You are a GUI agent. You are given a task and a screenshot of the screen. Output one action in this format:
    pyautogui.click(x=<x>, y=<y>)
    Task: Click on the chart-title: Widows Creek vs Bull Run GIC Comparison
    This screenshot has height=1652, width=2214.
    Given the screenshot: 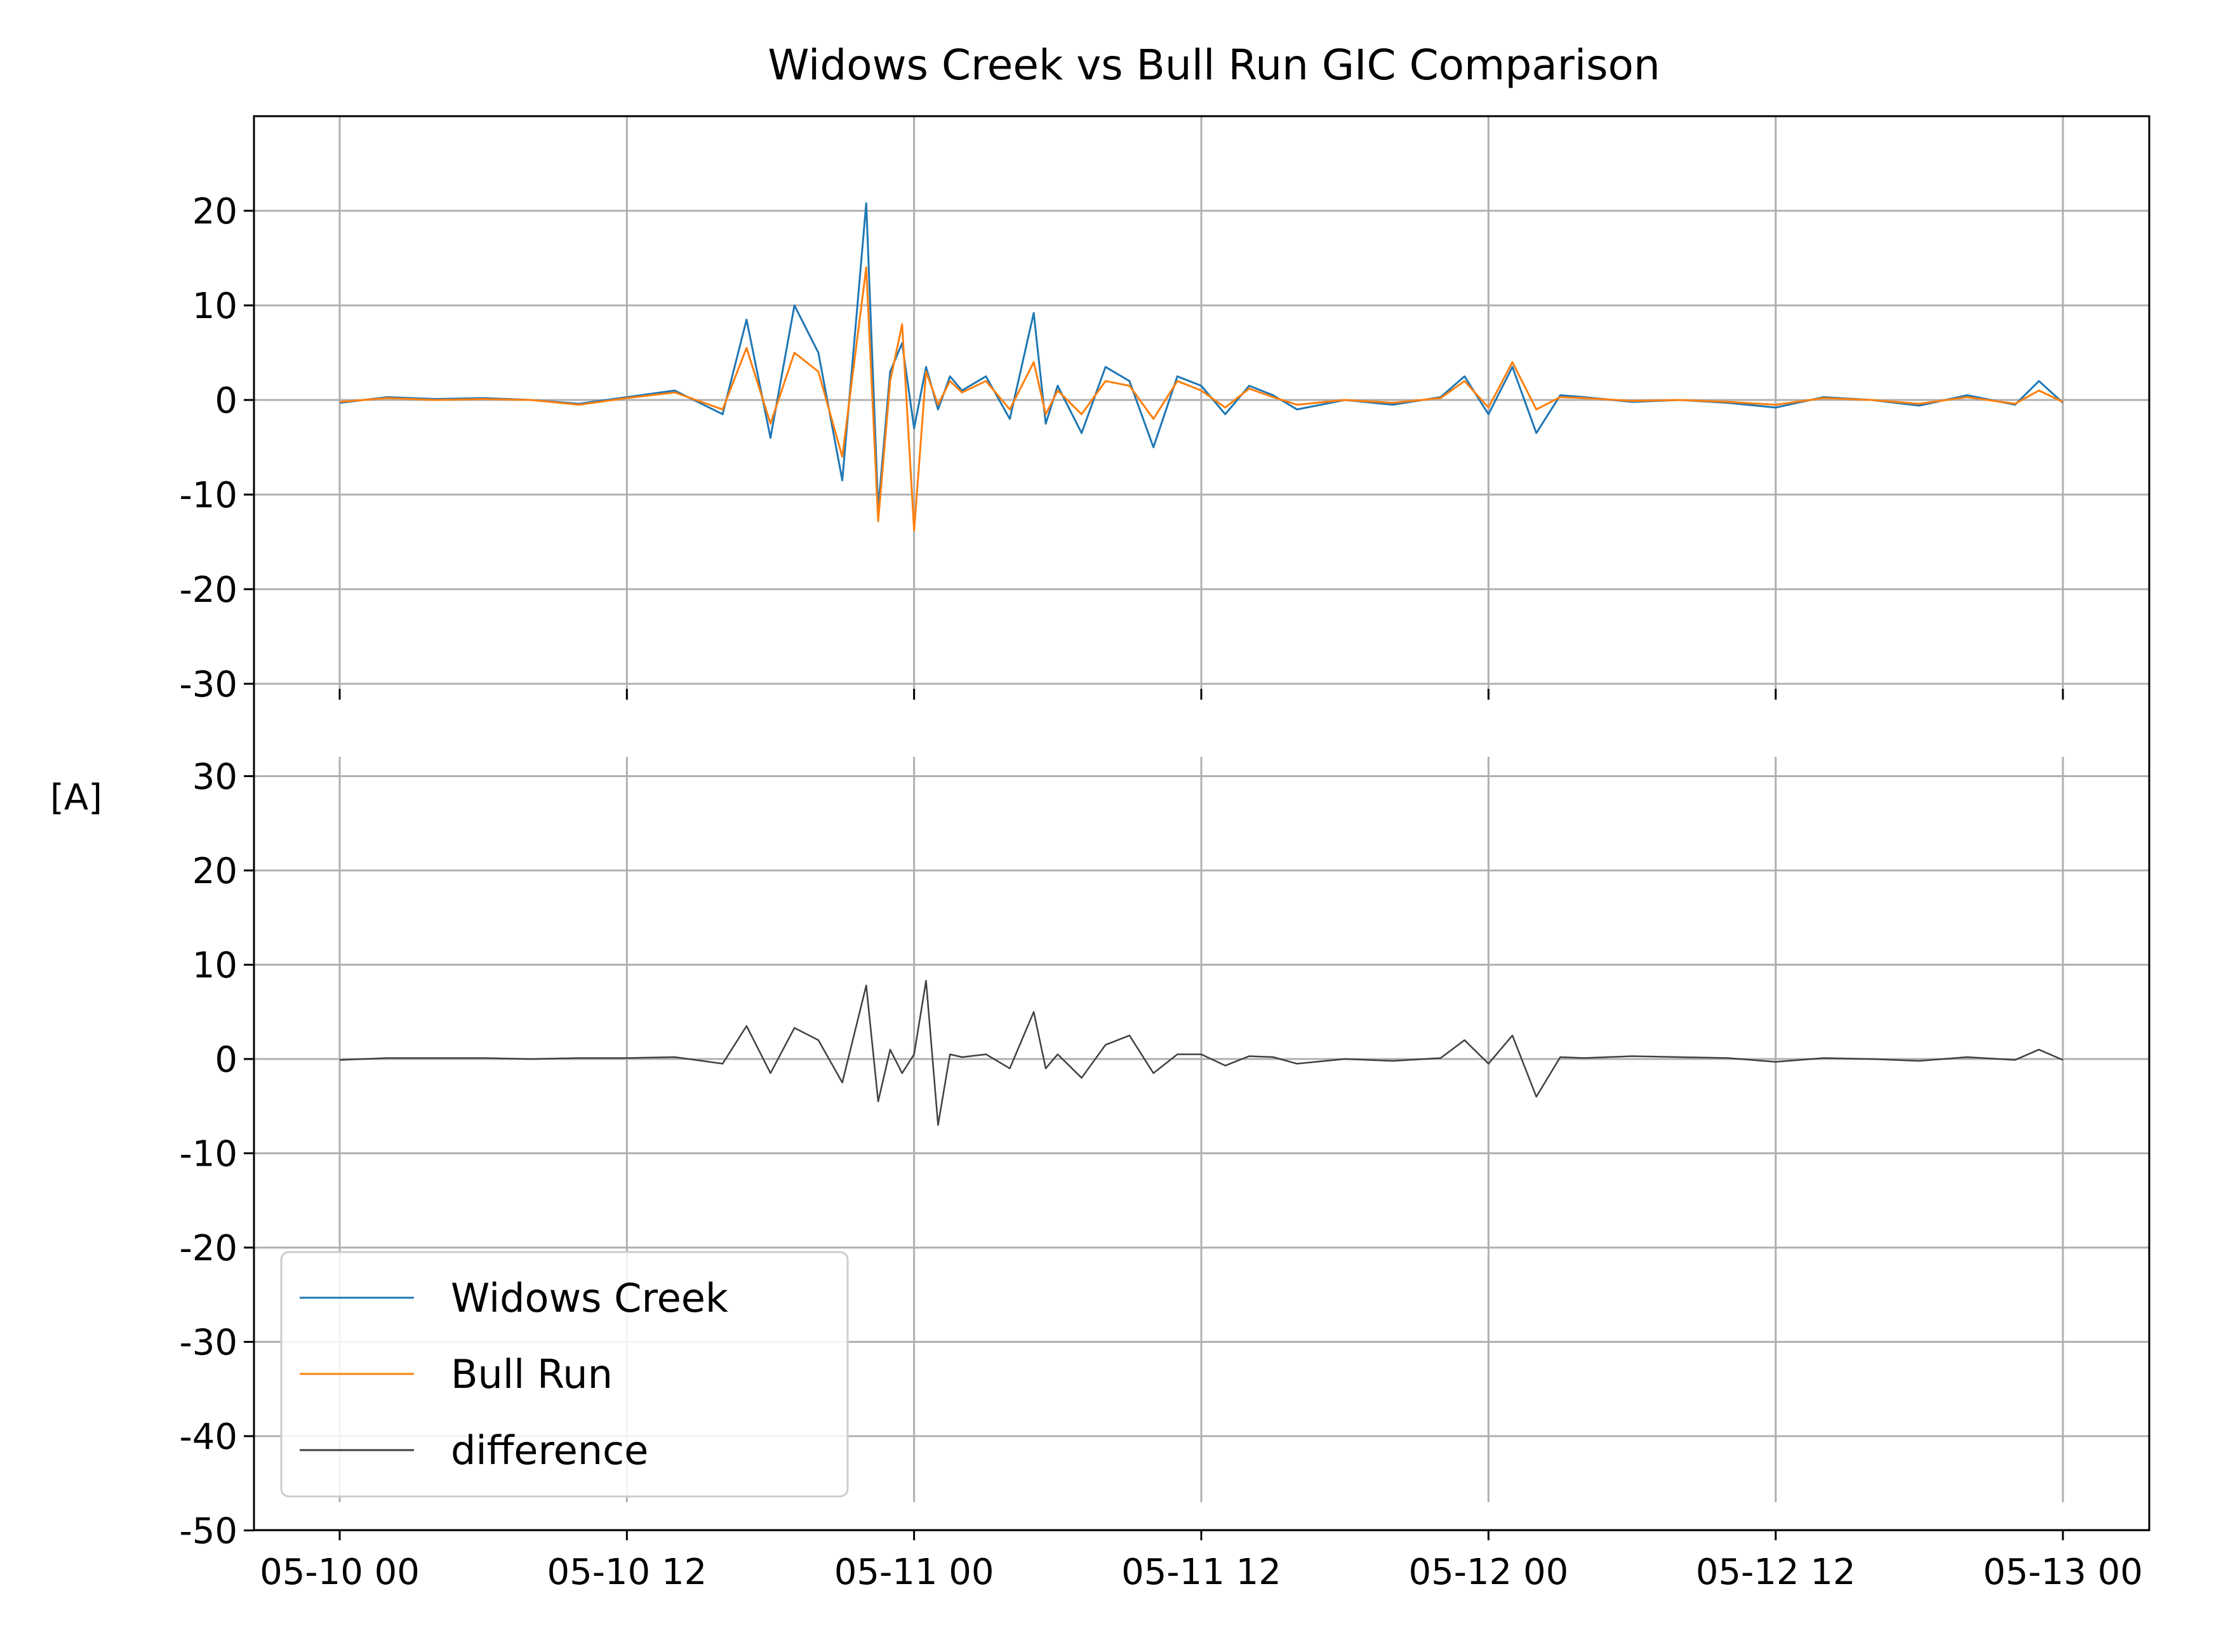 What is the action you would take?
    pyautogui.click(x=1214, y=65)
    